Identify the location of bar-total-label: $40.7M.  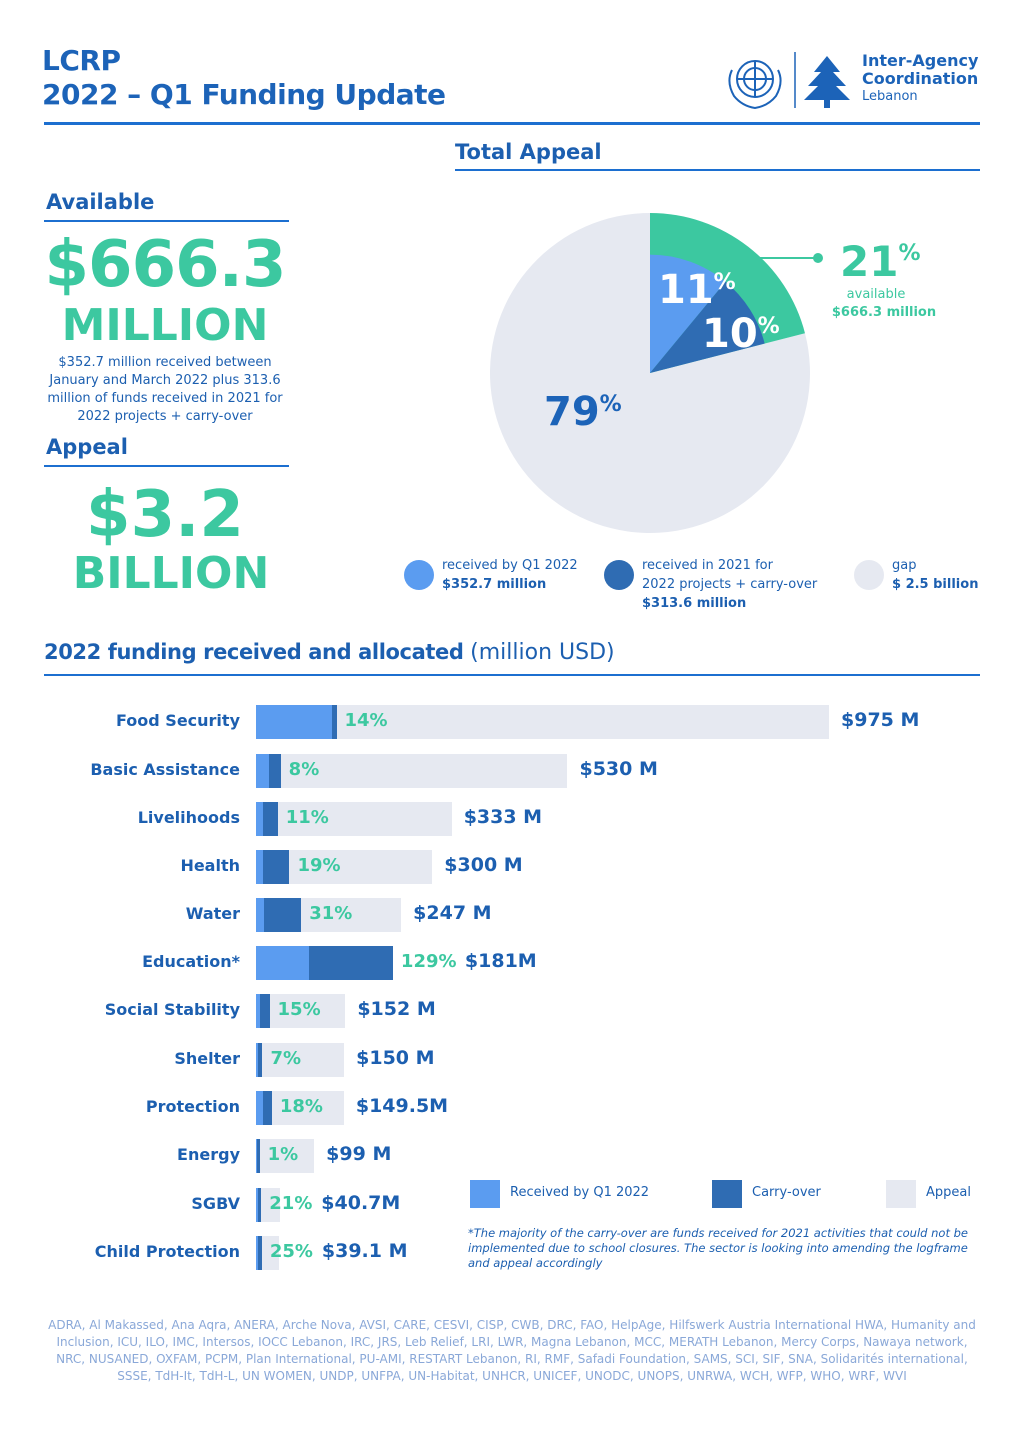
(361, 1203).